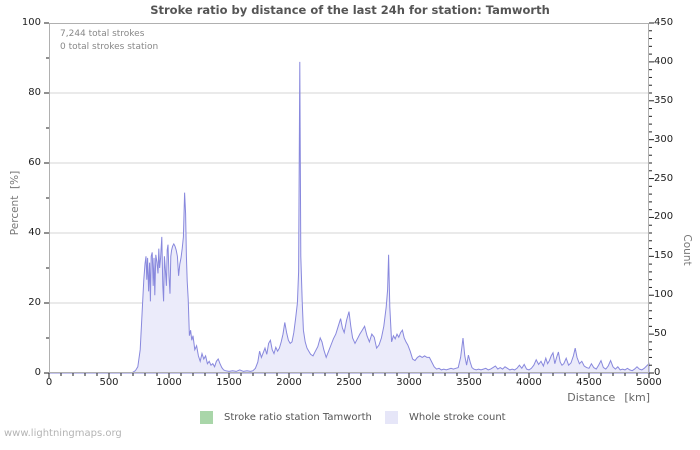 This screenshot has height=450, width=700. What do you see at coordinates (34, 162) in the screenshot?
I see `y-left-tick-label: 60` at bounding box center [34, 162].